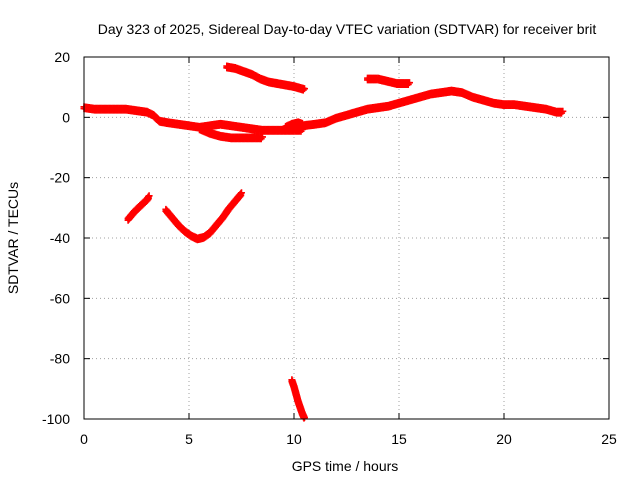  Describe the element at coordinates (432, 108) in the screenshot. I see `series-main-trace-b` at that location.